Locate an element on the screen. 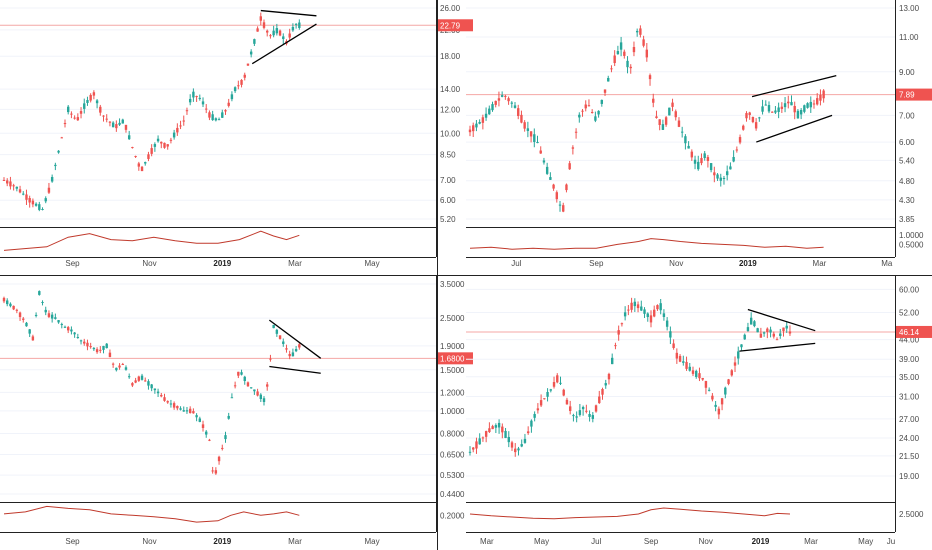 The width and height of the screenshot is (932, 550). indicator-tick-label: 0.2000 is located at coordinates (452, 515).